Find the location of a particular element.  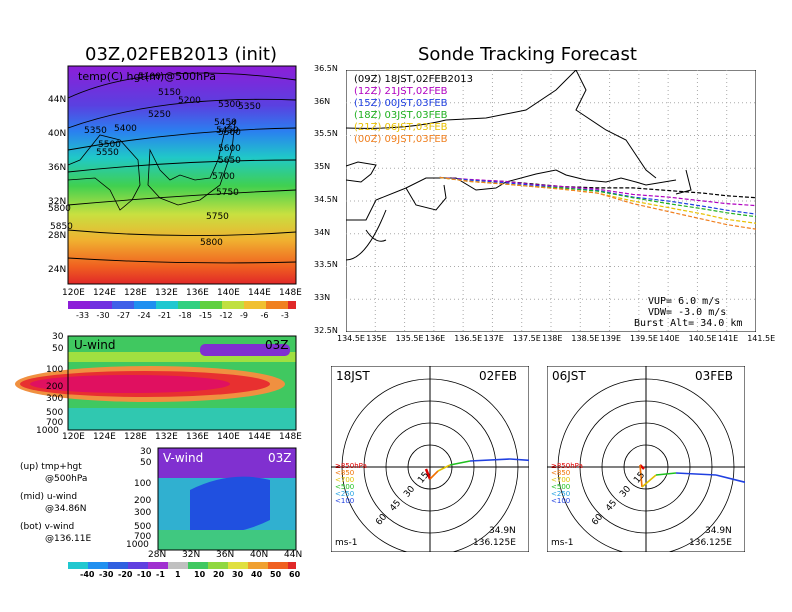

contour-label: 5300 is located at coordinates (229, 105).